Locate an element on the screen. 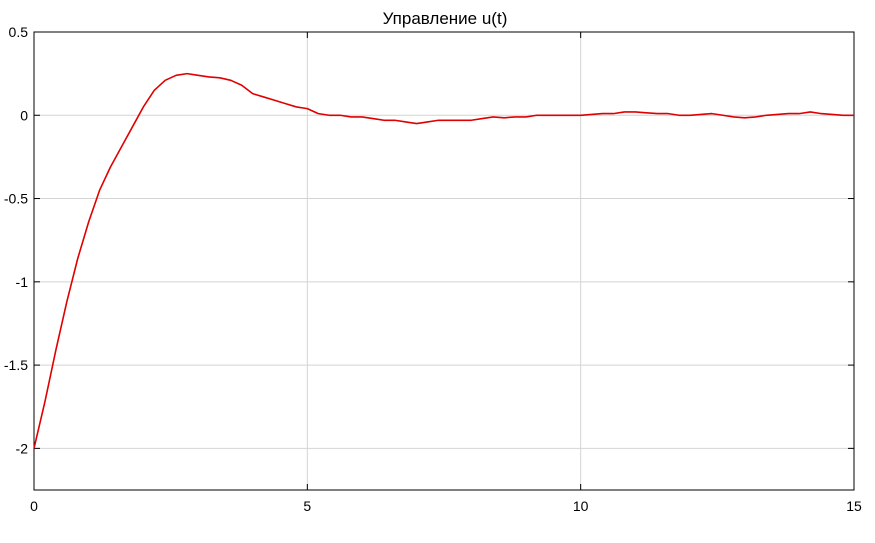  x-tick-label: 0 is located at coordinates (34, 506).